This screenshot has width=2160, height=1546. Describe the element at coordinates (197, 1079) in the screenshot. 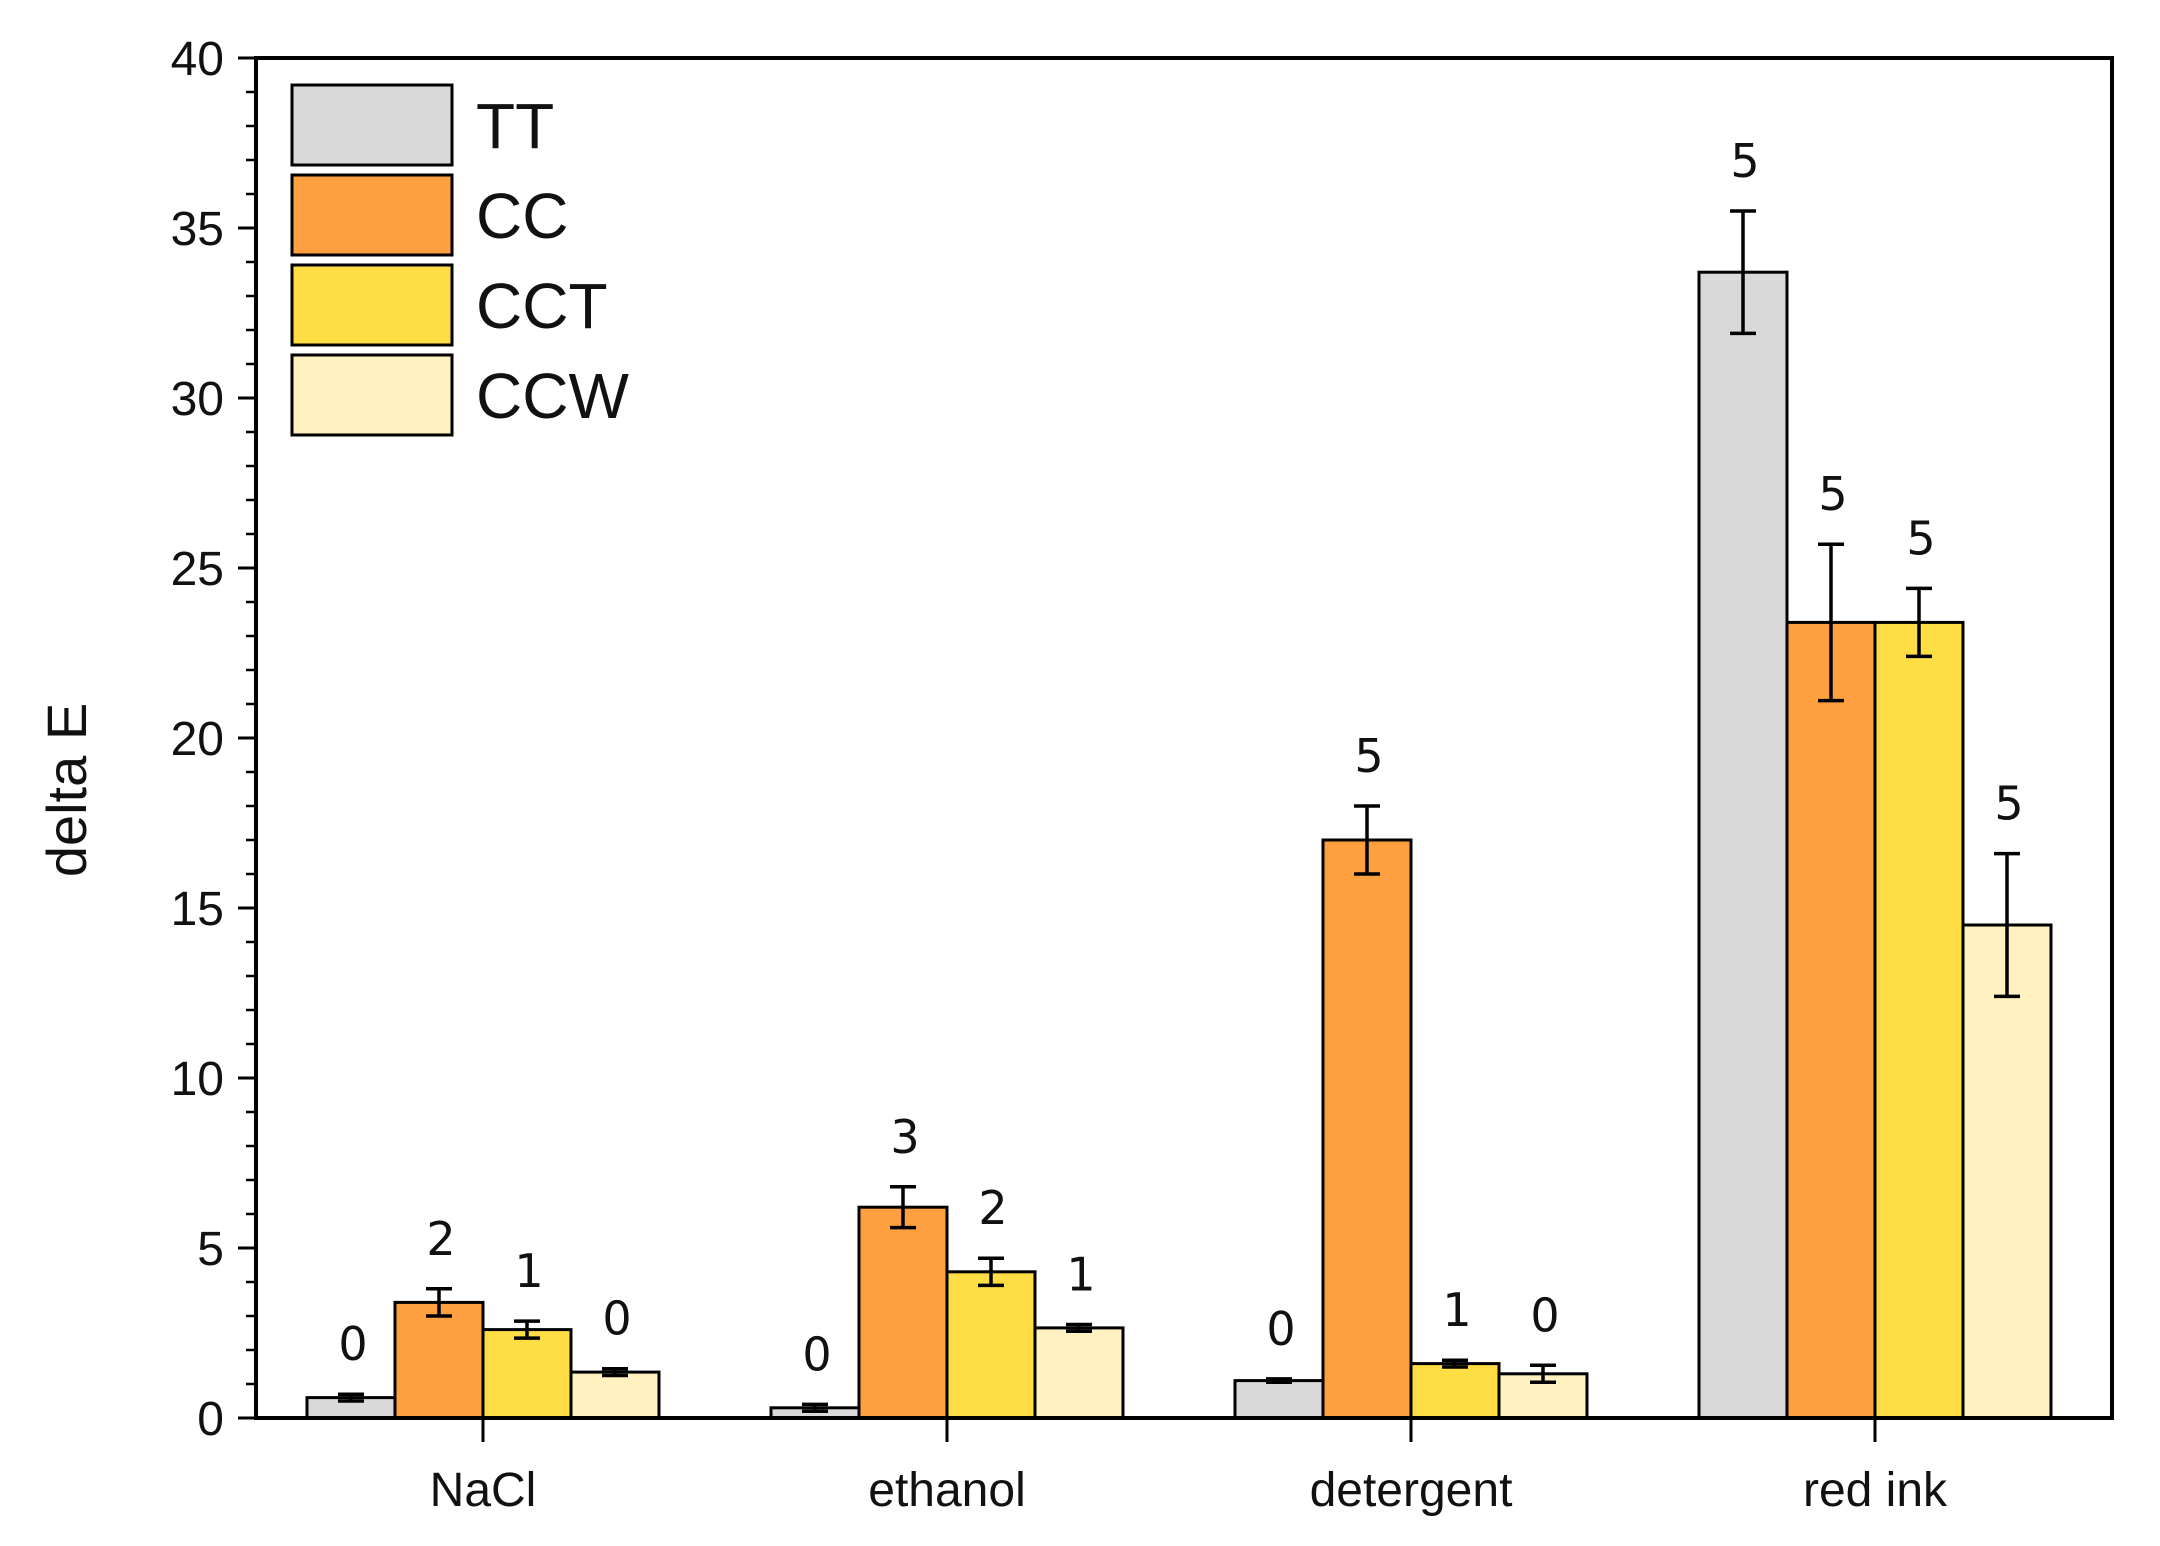

I see `y-tick-label: 10` at that location.